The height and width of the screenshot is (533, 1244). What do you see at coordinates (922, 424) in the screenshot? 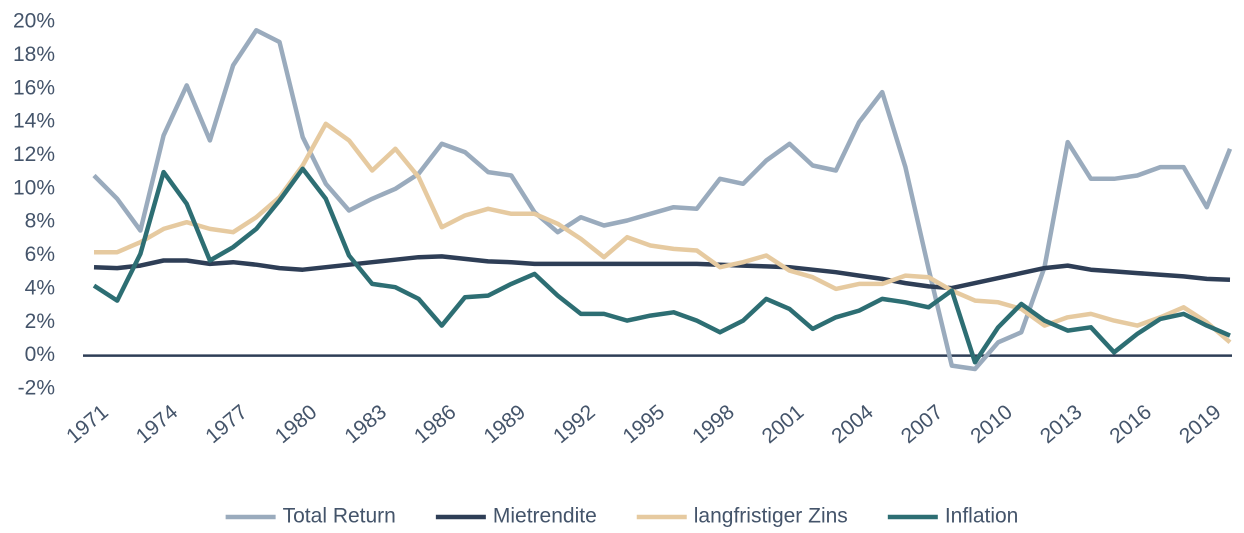
I see `x-tick-label: 2007` at bounding box center [922, 424].